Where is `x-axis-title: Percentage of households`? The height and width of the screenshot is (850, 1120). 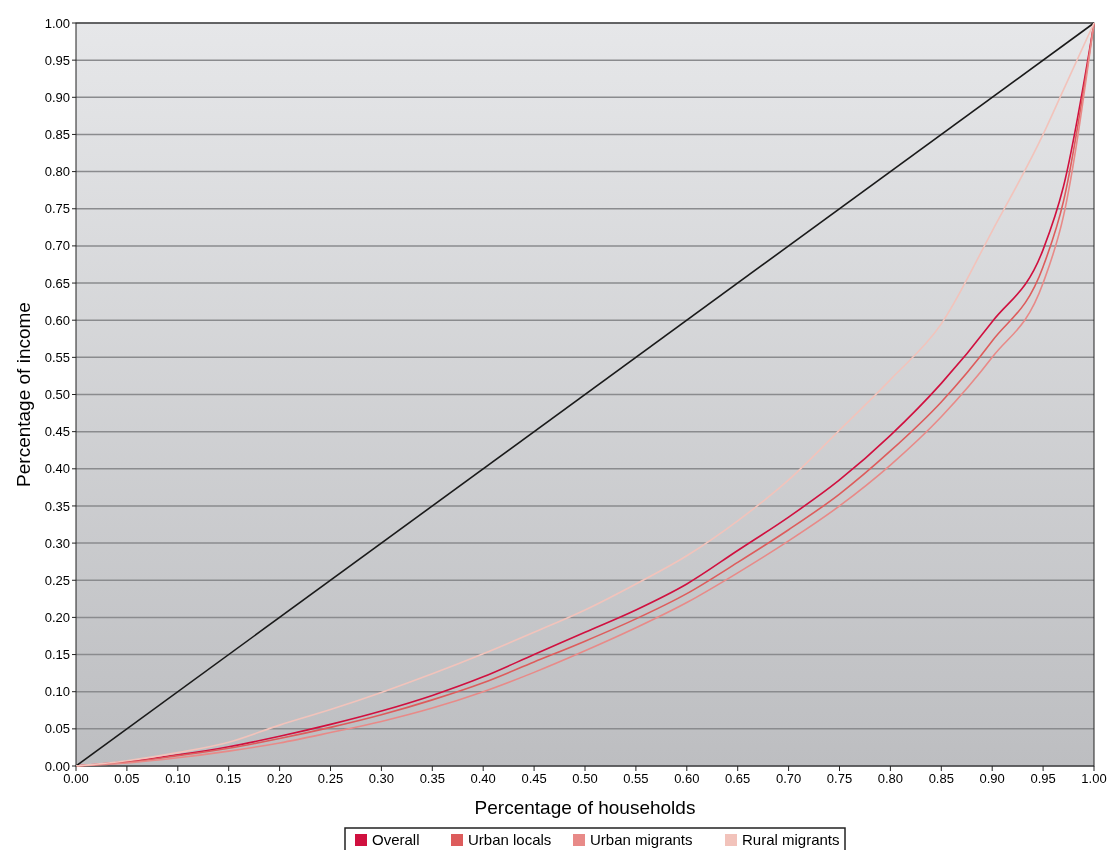 x-axis-title: Percentage of households is located at coordinates (585, 807).